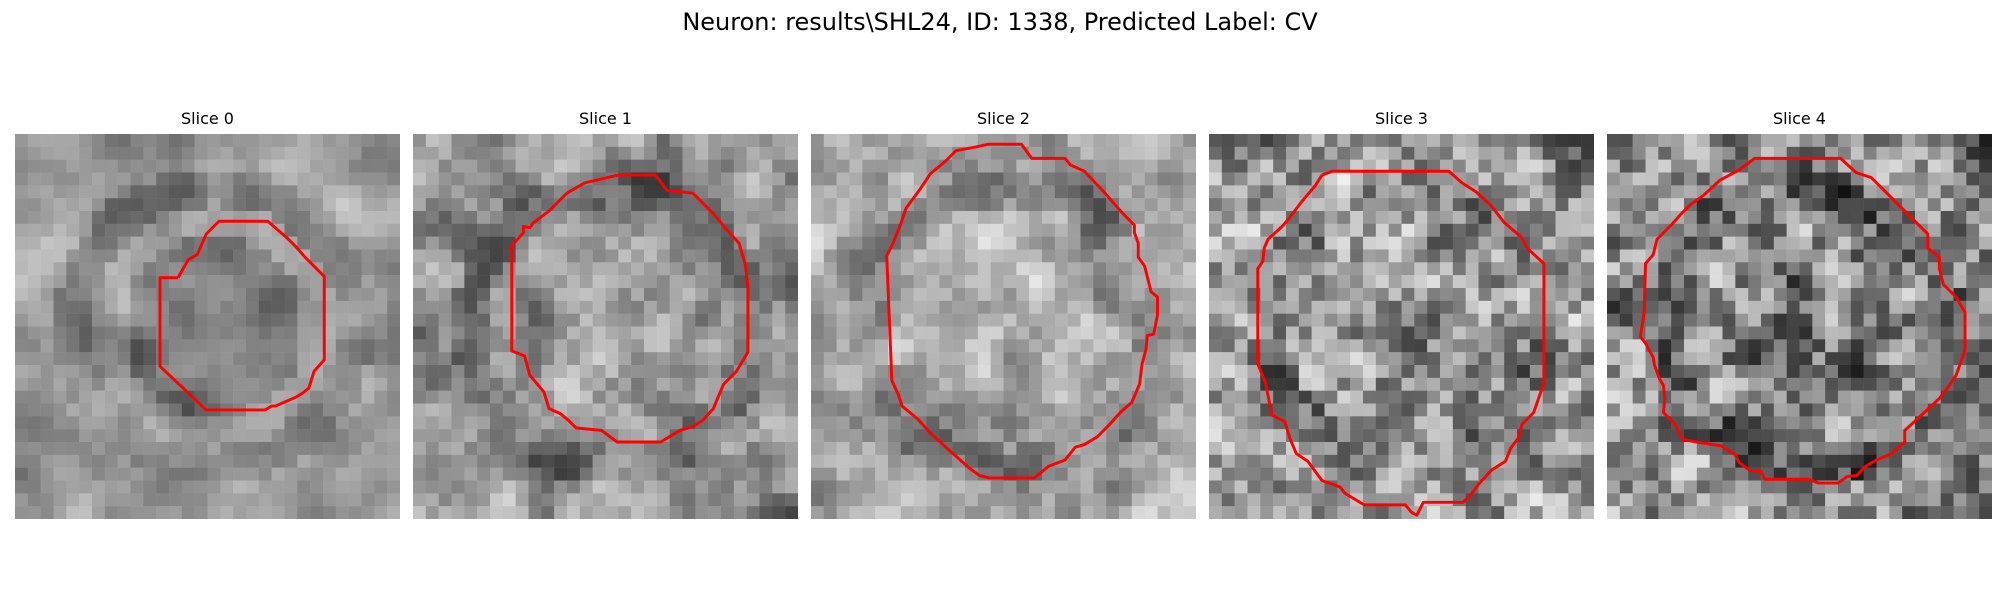  I want to click on slice-title: Slice 4, so click(1799, 118).